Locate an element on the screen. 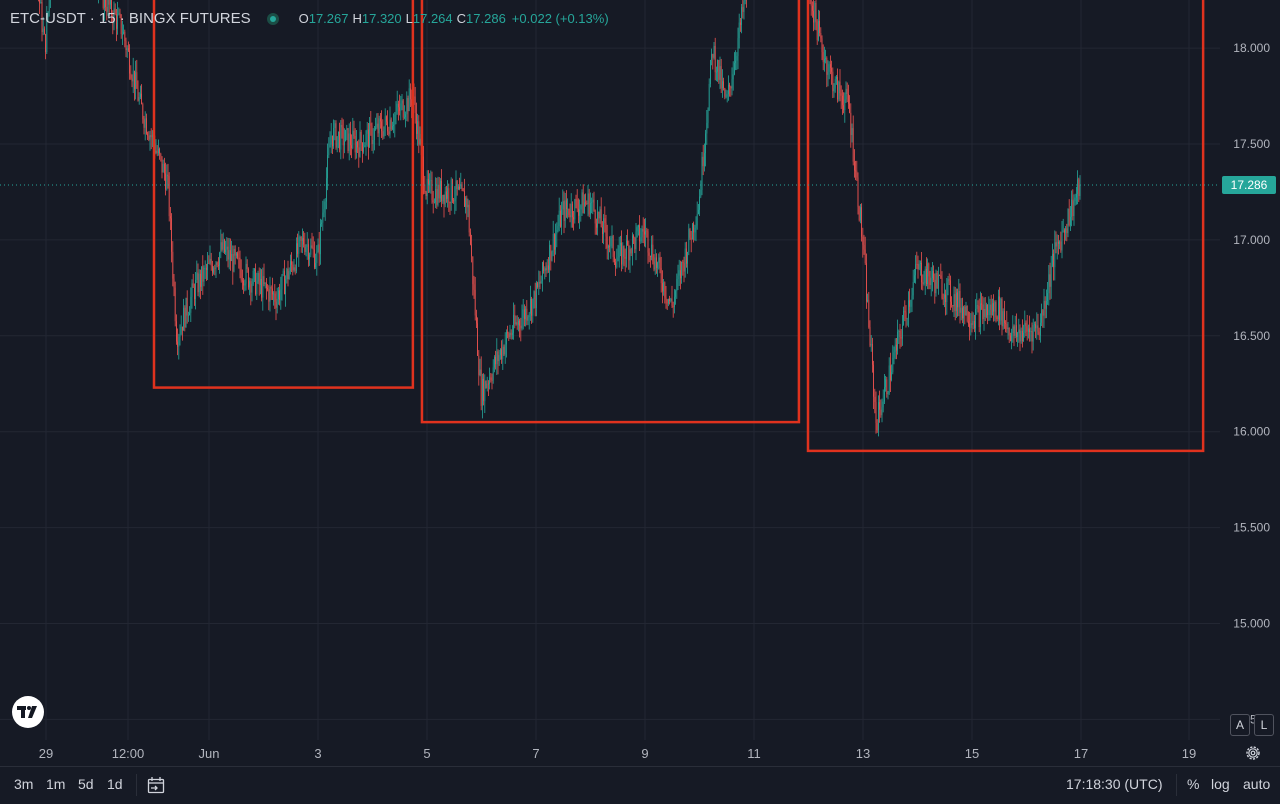  auto-scale-toggle: auto is located at coordinates (1257, 784).